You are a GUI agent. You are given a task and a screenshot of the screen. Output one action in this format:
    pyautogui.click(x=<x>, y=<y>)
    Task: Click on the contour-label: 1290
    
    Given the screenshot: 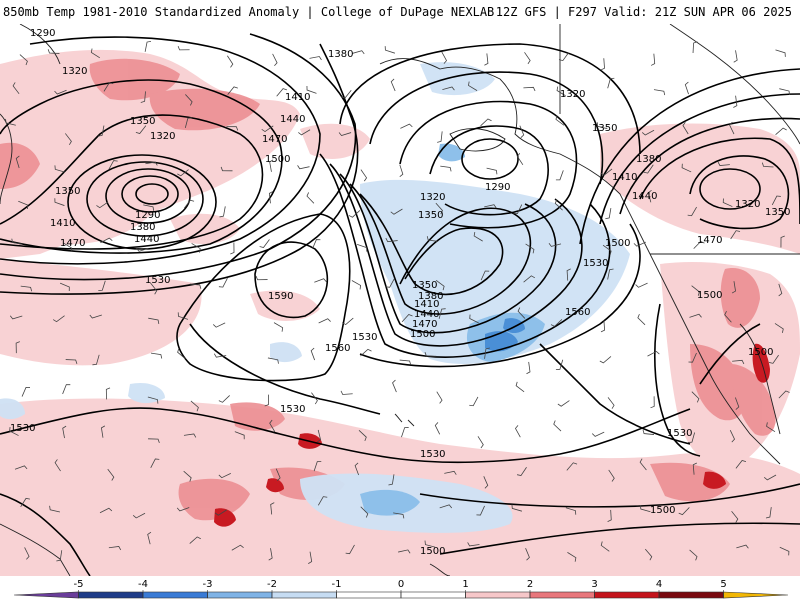 What is the action you would take?
    pyautogui.click(x=497, y=187)
    